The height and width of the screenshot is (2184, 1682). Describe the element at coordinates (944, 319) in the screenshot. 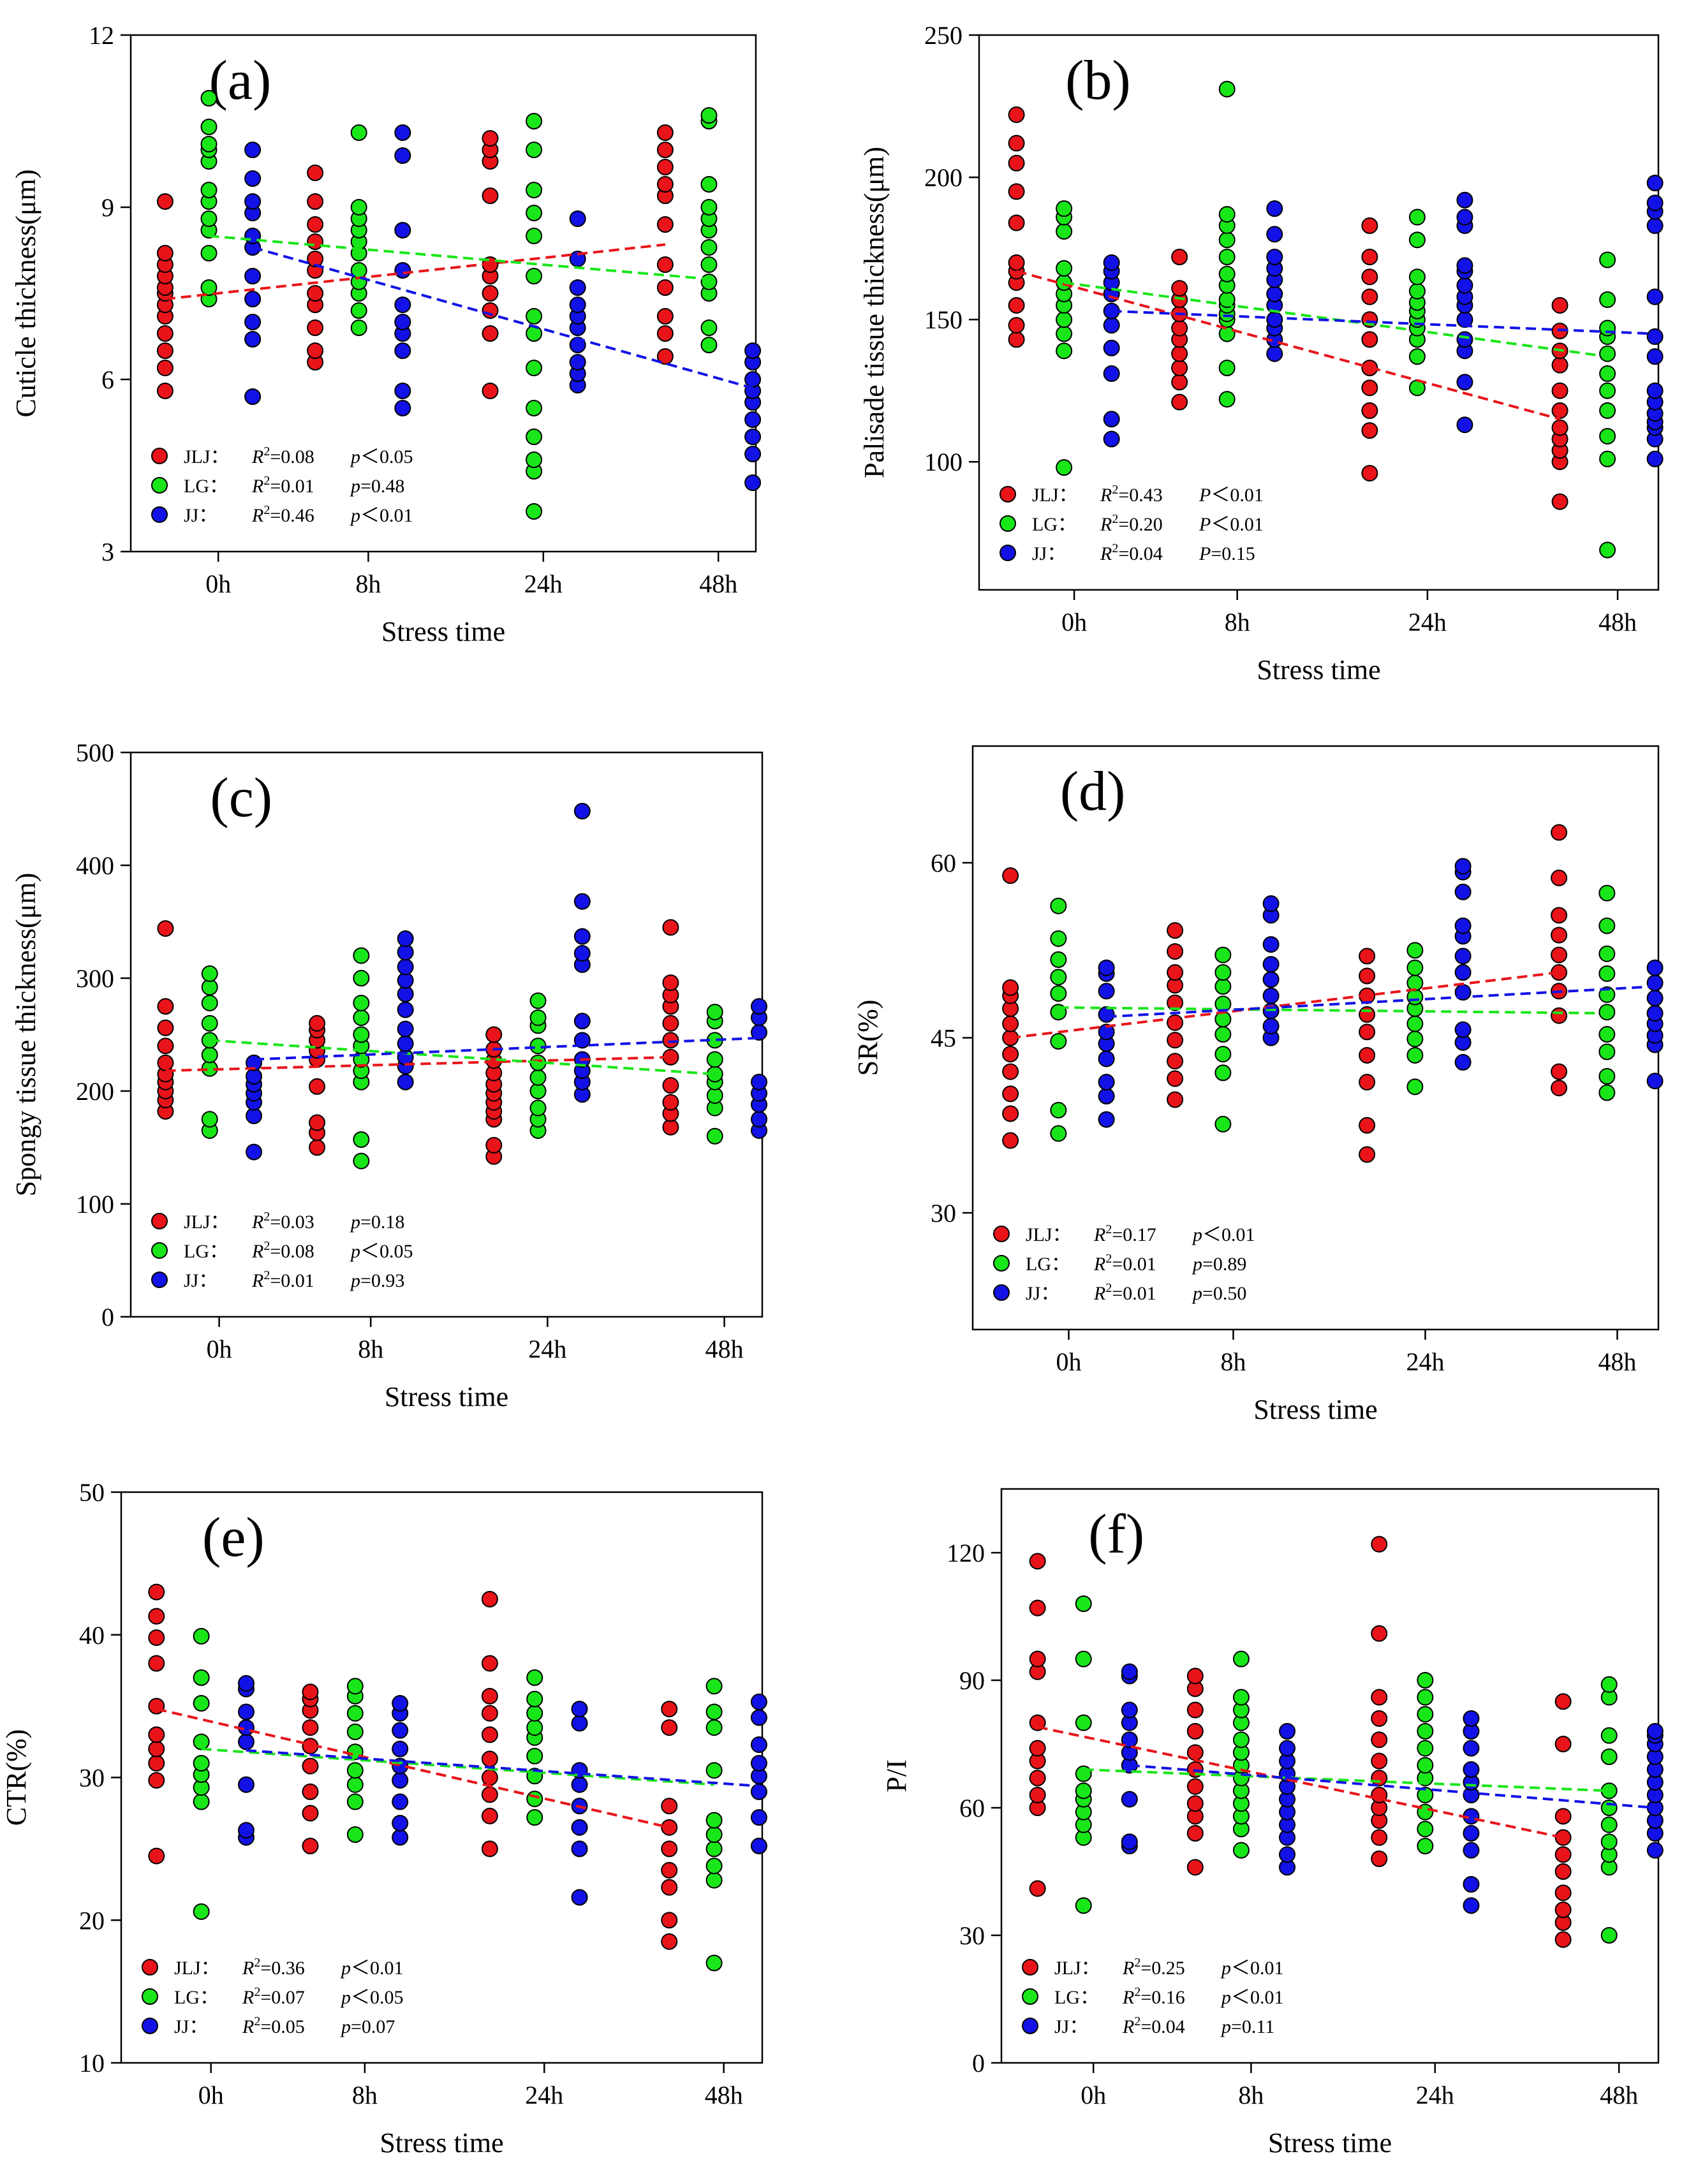

I see `y-tick-label: 150` at that location.